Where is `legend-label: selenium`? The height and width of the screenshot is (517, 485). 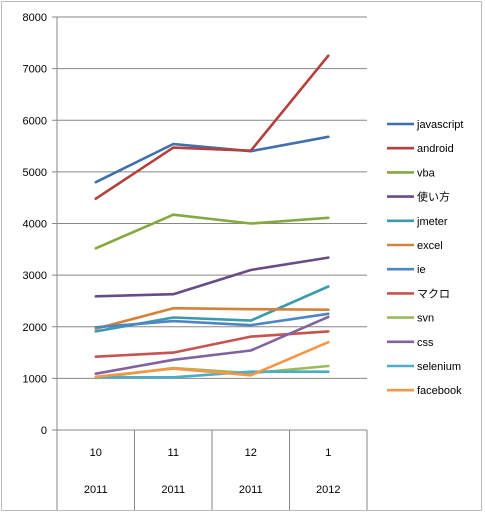 legend-label: selenium is located at coordinates (439, 367).